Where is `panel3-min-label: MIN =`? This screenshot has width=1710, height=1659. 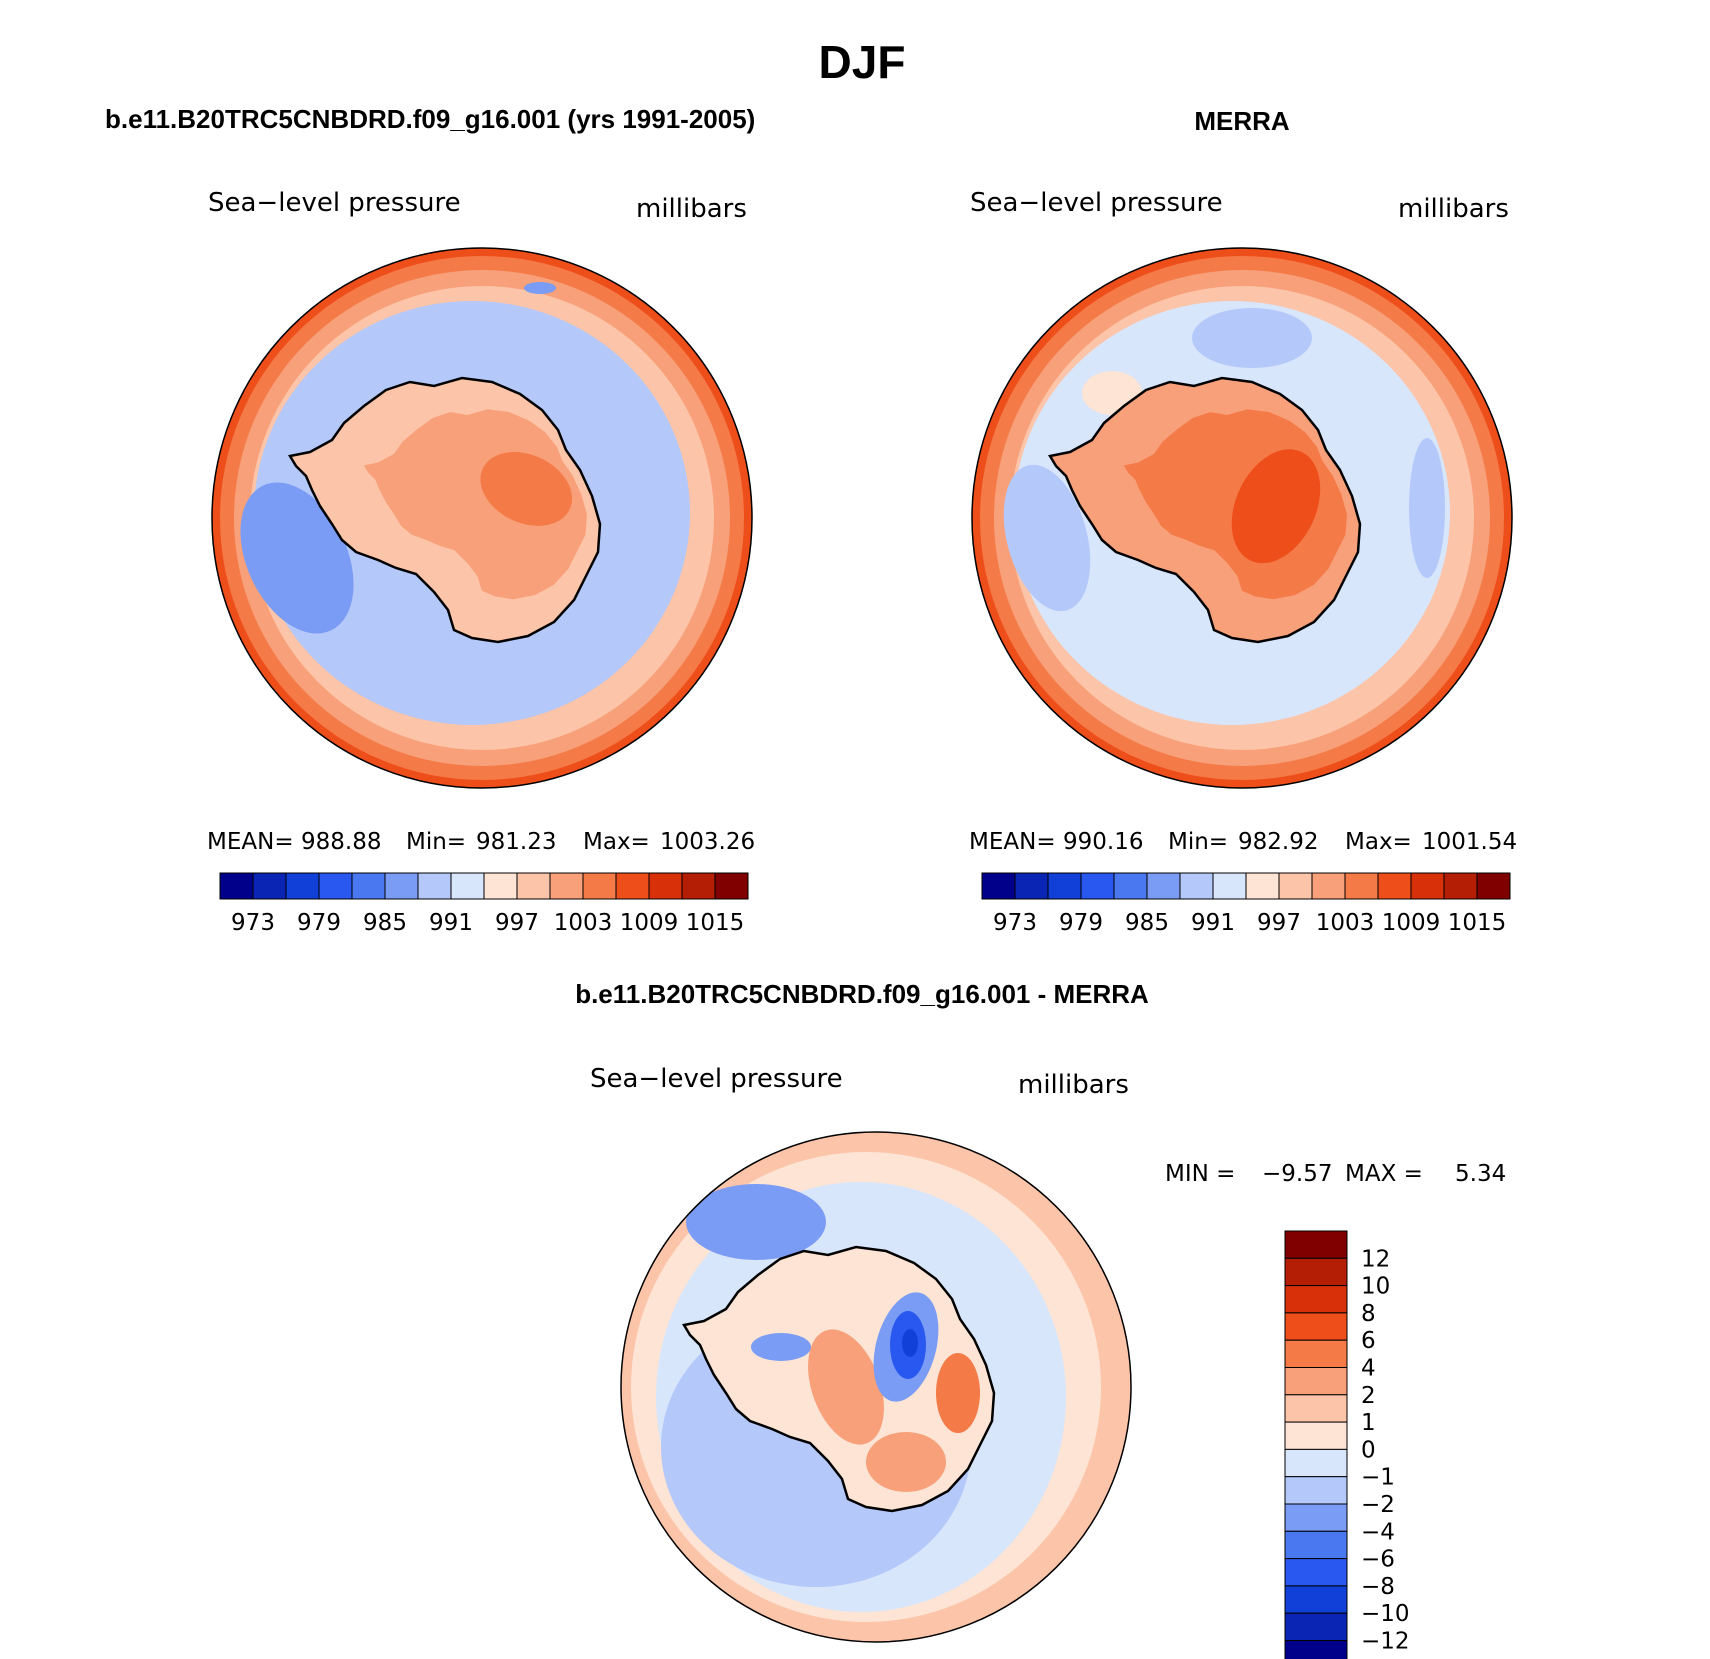 panel3-min-label: MIN = is located at coordinates (1200, 1174).